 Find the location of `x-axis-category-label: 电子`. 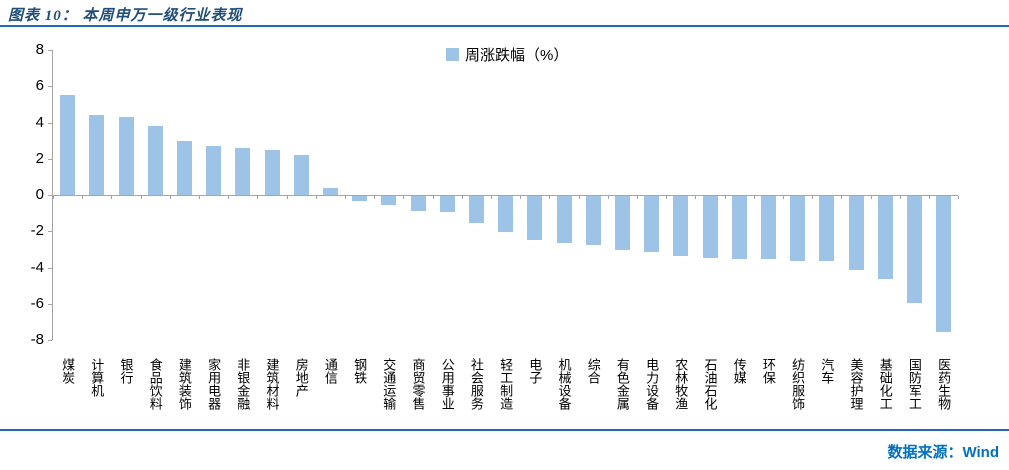

x-axis-category-label: 电子 is located at coordinates (535, 371).